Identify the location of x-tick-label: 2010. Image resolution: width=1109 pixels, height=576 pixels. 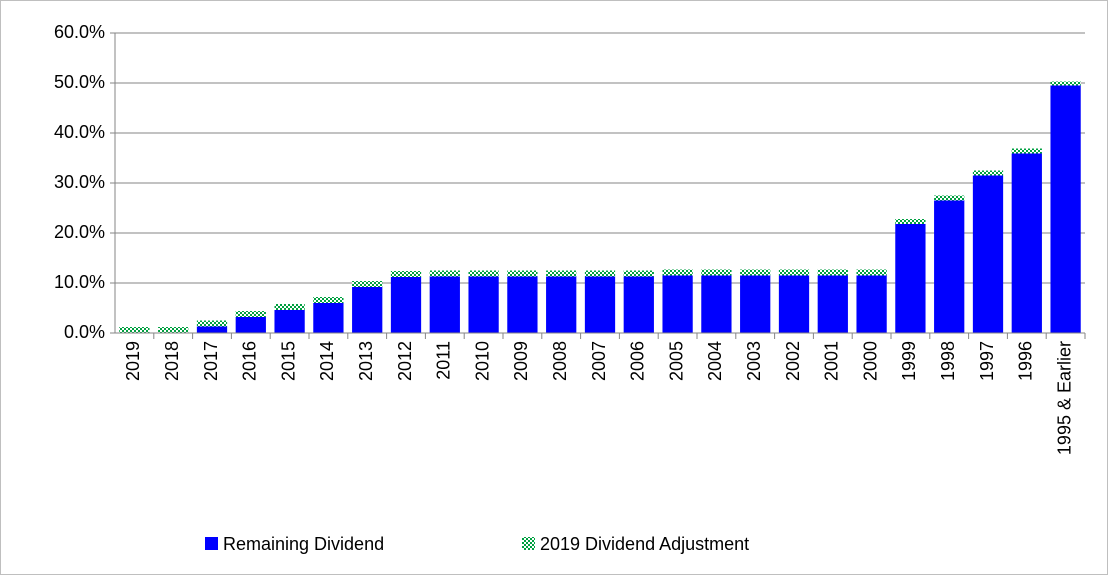
(482, 361).